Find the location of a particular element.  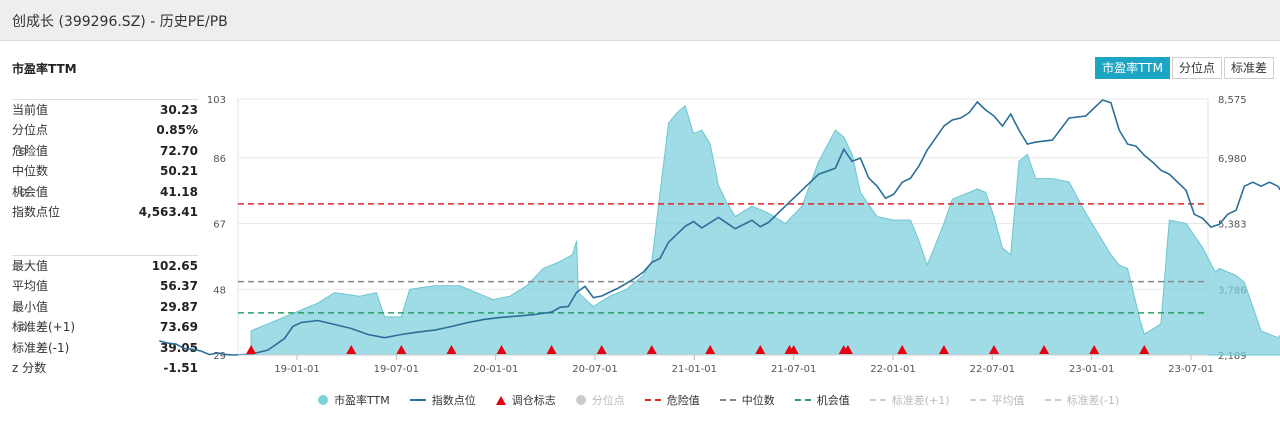

y-left-tick-label: 103 is located at coordinates (216, 100).